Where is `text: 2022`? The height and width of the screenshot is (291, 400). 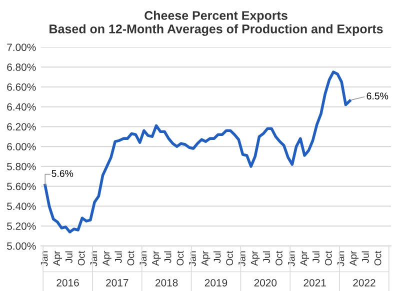
text: 2022 is located at coordinates (364, 282).